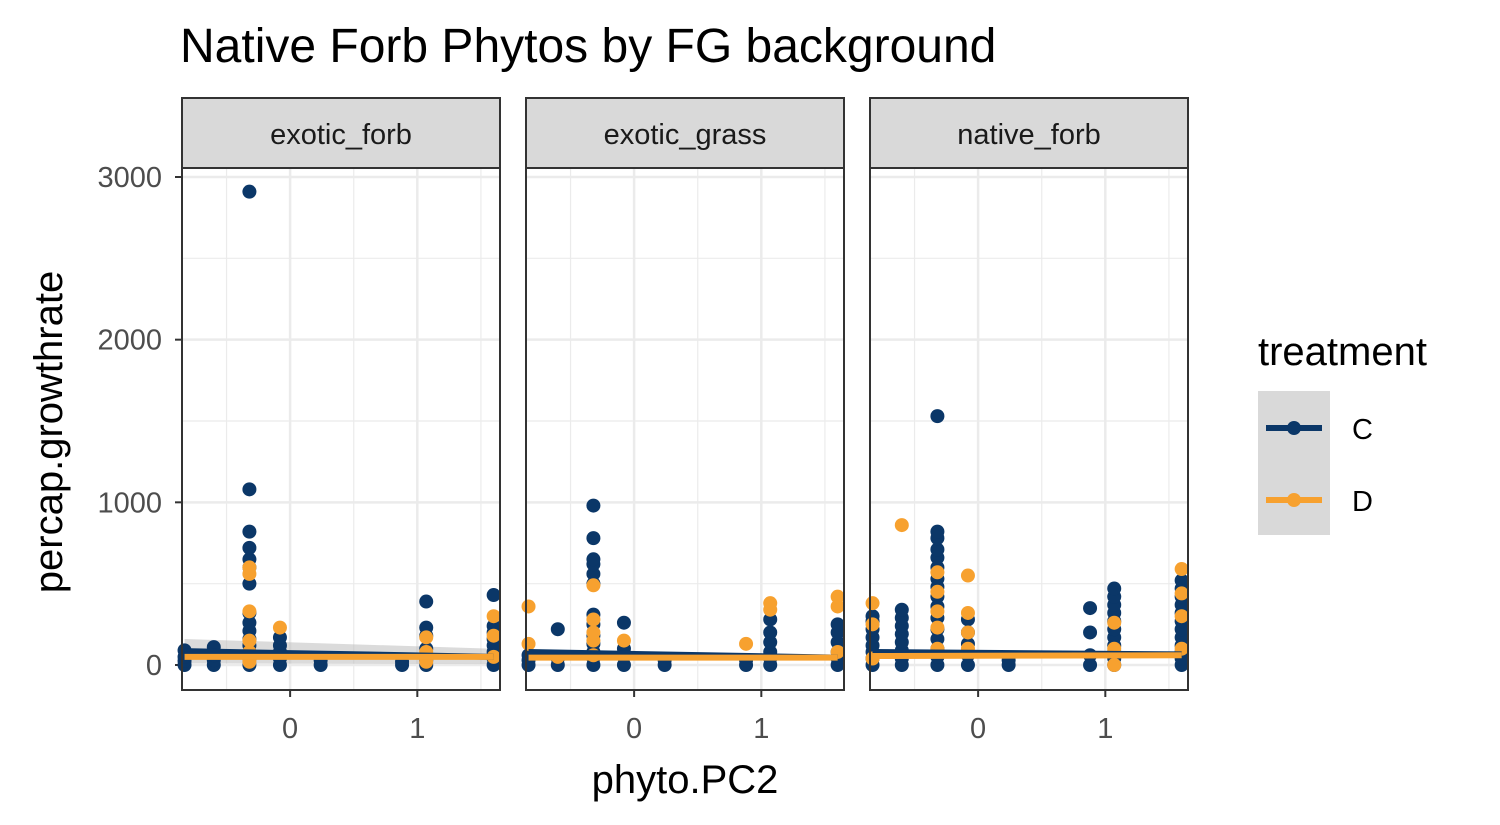 The width and height of the screenshot is (1500, 825). What do you see at coordinates (49, 432) in the screenshot?
I see `y-axis-title: percap.growthrate` at bounding box center [49, 432].